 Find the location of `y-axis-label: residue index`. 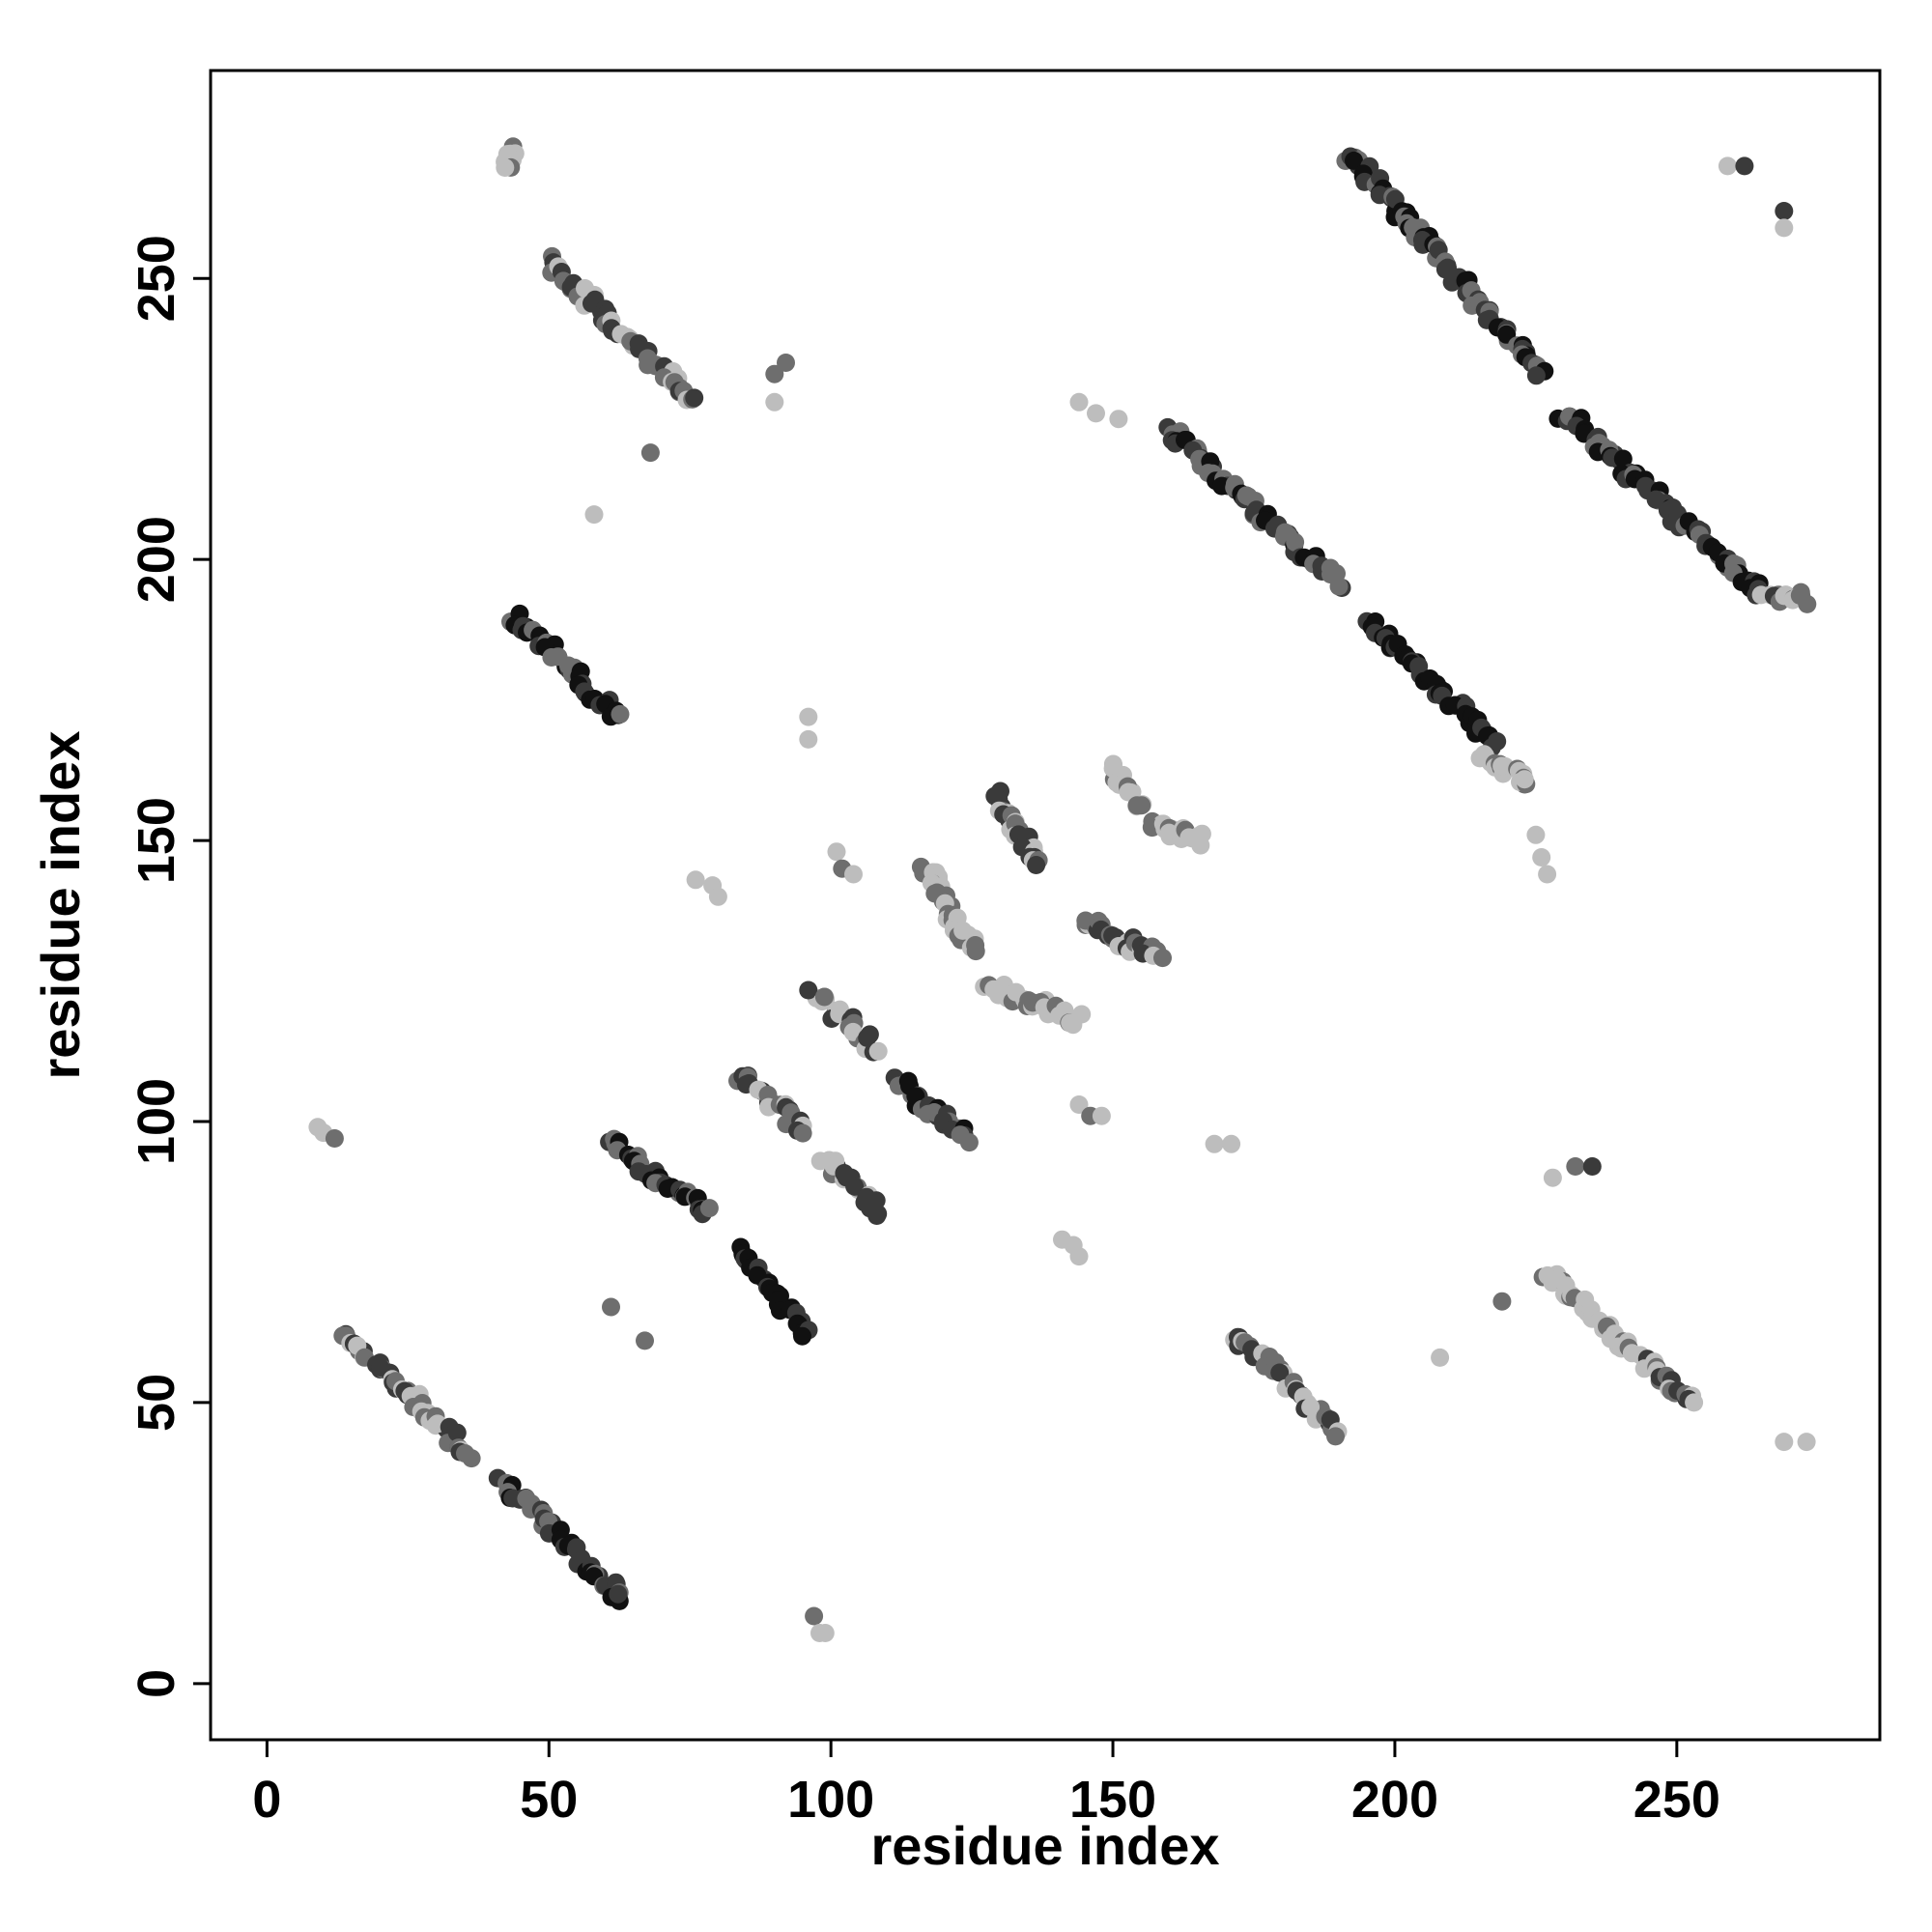

y-axis-label: residue index is located at coordinates (60, 904).